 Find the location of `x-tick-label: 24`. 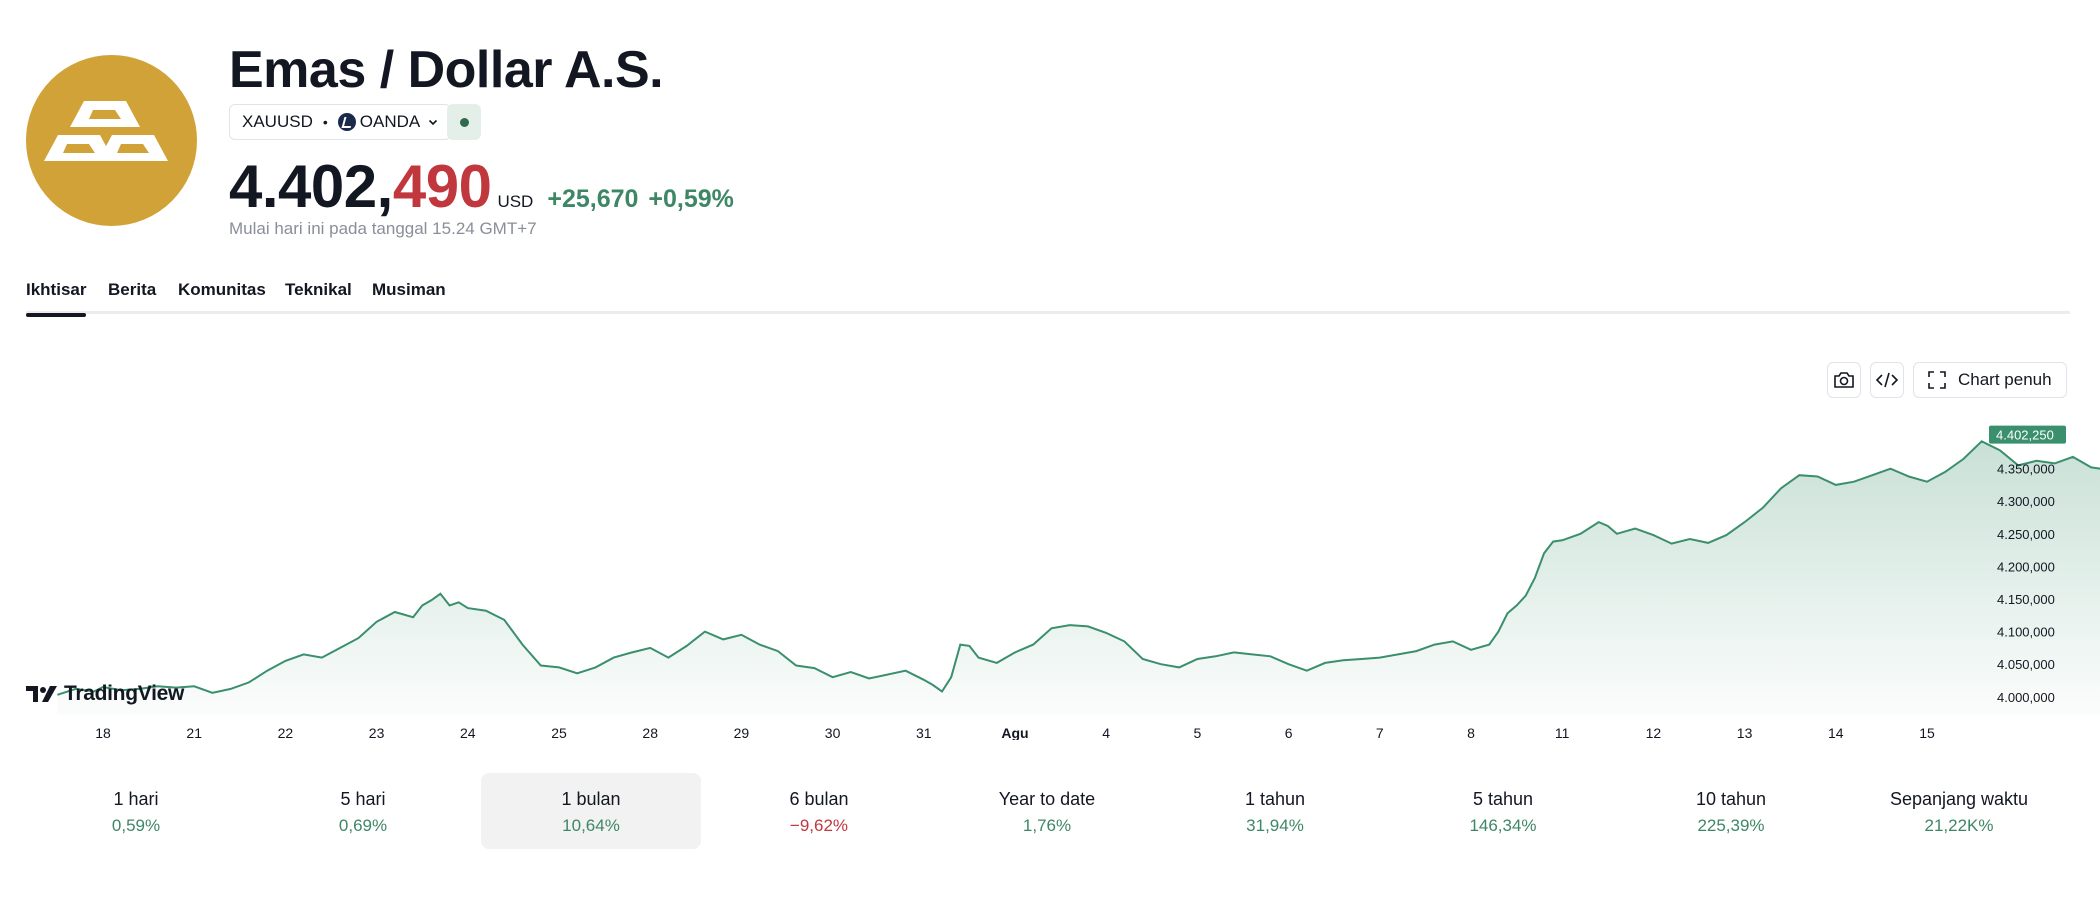

x-tick-label: 24 is located at coordinates (468, 732).